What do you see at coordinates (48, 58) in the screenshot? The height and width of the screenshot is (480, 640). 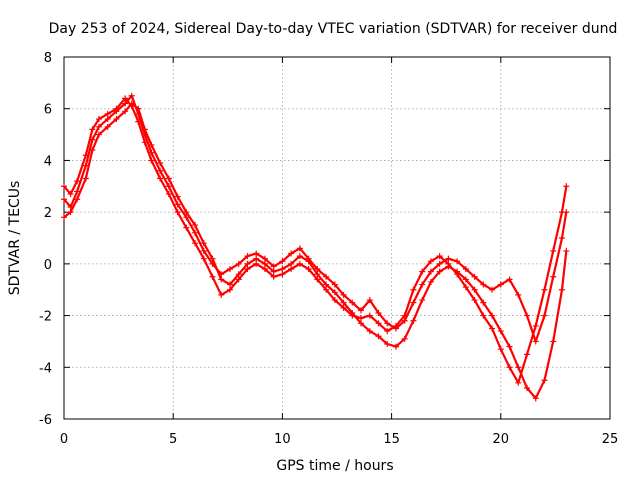 I see `y-tick-label: 8` at bounding box center [48, 58].